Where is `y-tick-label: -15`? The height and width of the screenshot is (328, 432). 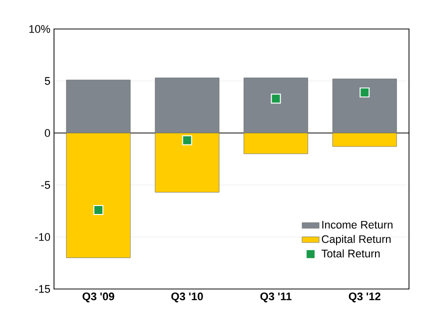
y-tick-label: -15 is located at coordinates (42, 289).